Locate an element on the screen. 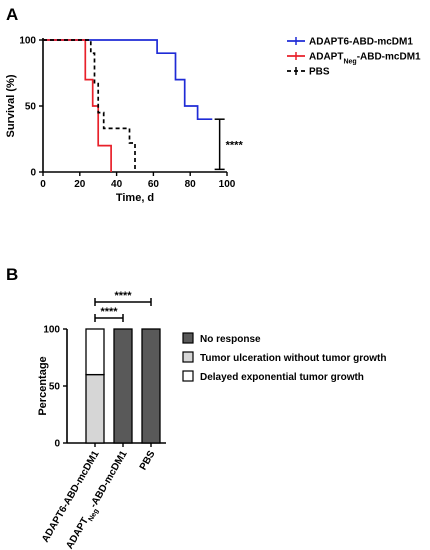  x-axis-title: Time, d is located at coordinates (135, 198).